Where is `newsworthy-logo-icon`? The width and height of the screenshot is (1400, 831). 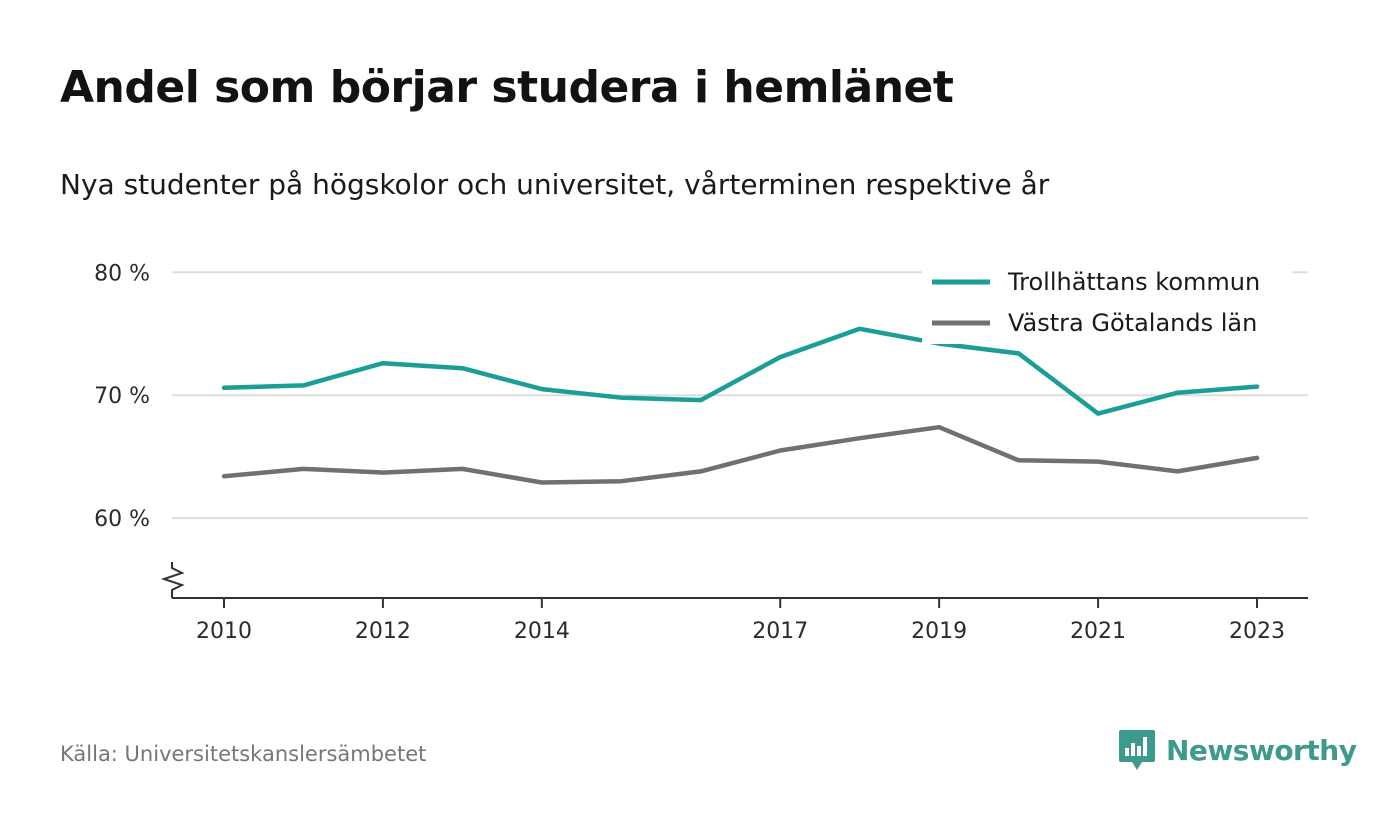
newsworthy-logo-icon is located at coordinates (1137, 750).